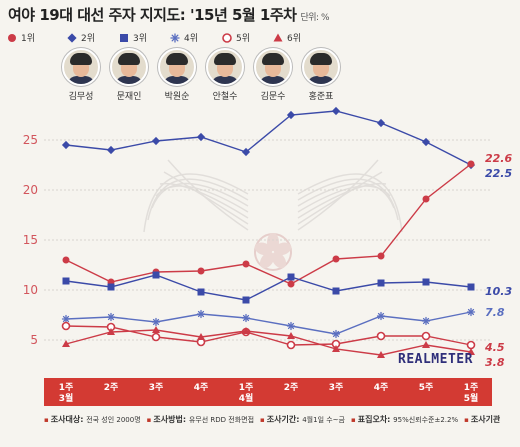 This screenshot has width=520, height=447. Describe the element at coordinates (30, 140) in the screenshot. I see `y-tick-label: 25` at that location.